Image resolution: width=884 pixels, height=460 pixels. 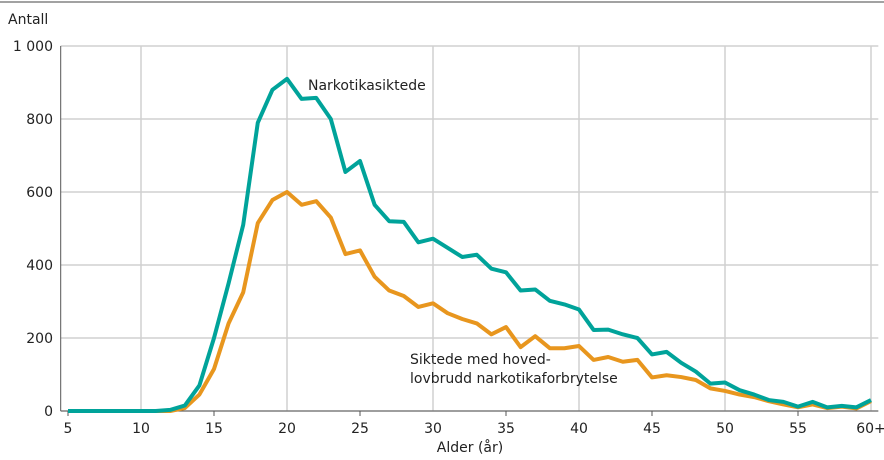 I want to click on y-tick-label: 0, so click(x=48, y=412).